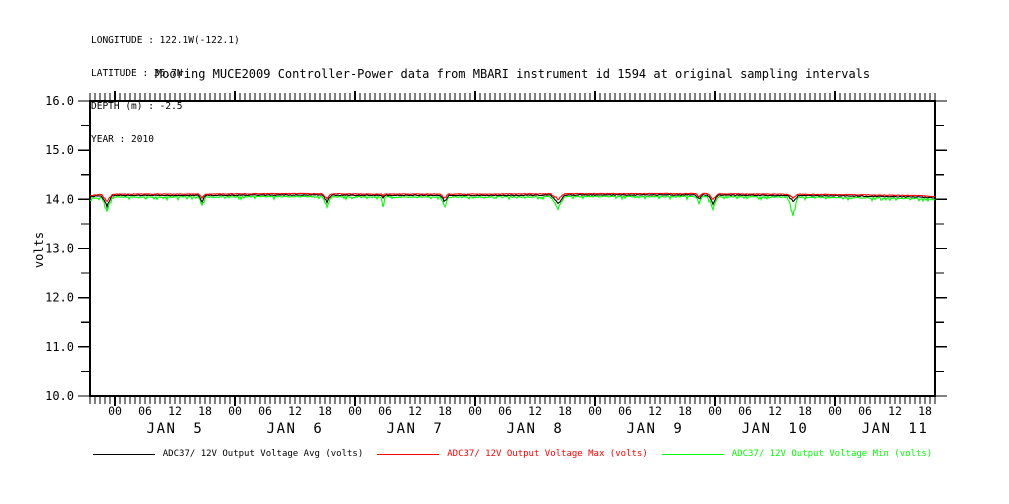  Describe the element at coordinates (59, 249) in the screenshot. I see `y-tick-label: 13.0` at that location.